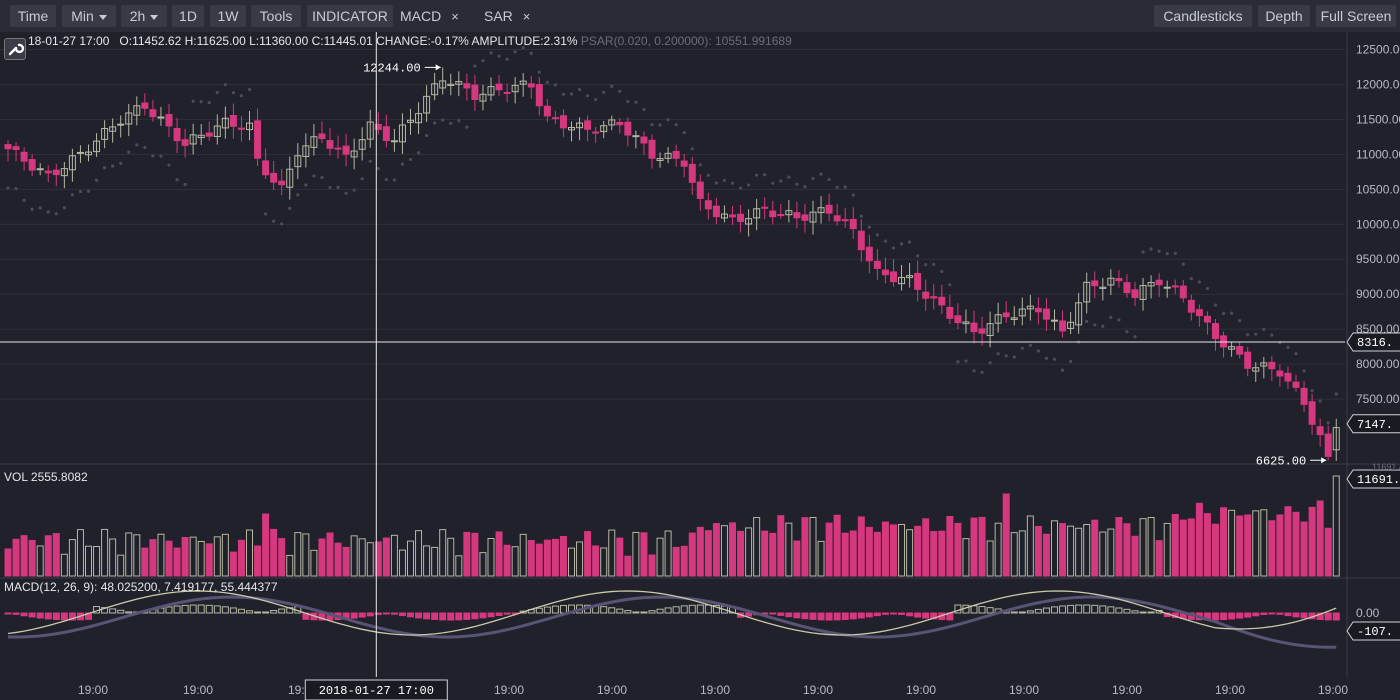 The width and height of the screenshot is (1400, 700). Describe the element at coordinates (15, 49) in the screenshot. I see `wrench-icon` at that location.